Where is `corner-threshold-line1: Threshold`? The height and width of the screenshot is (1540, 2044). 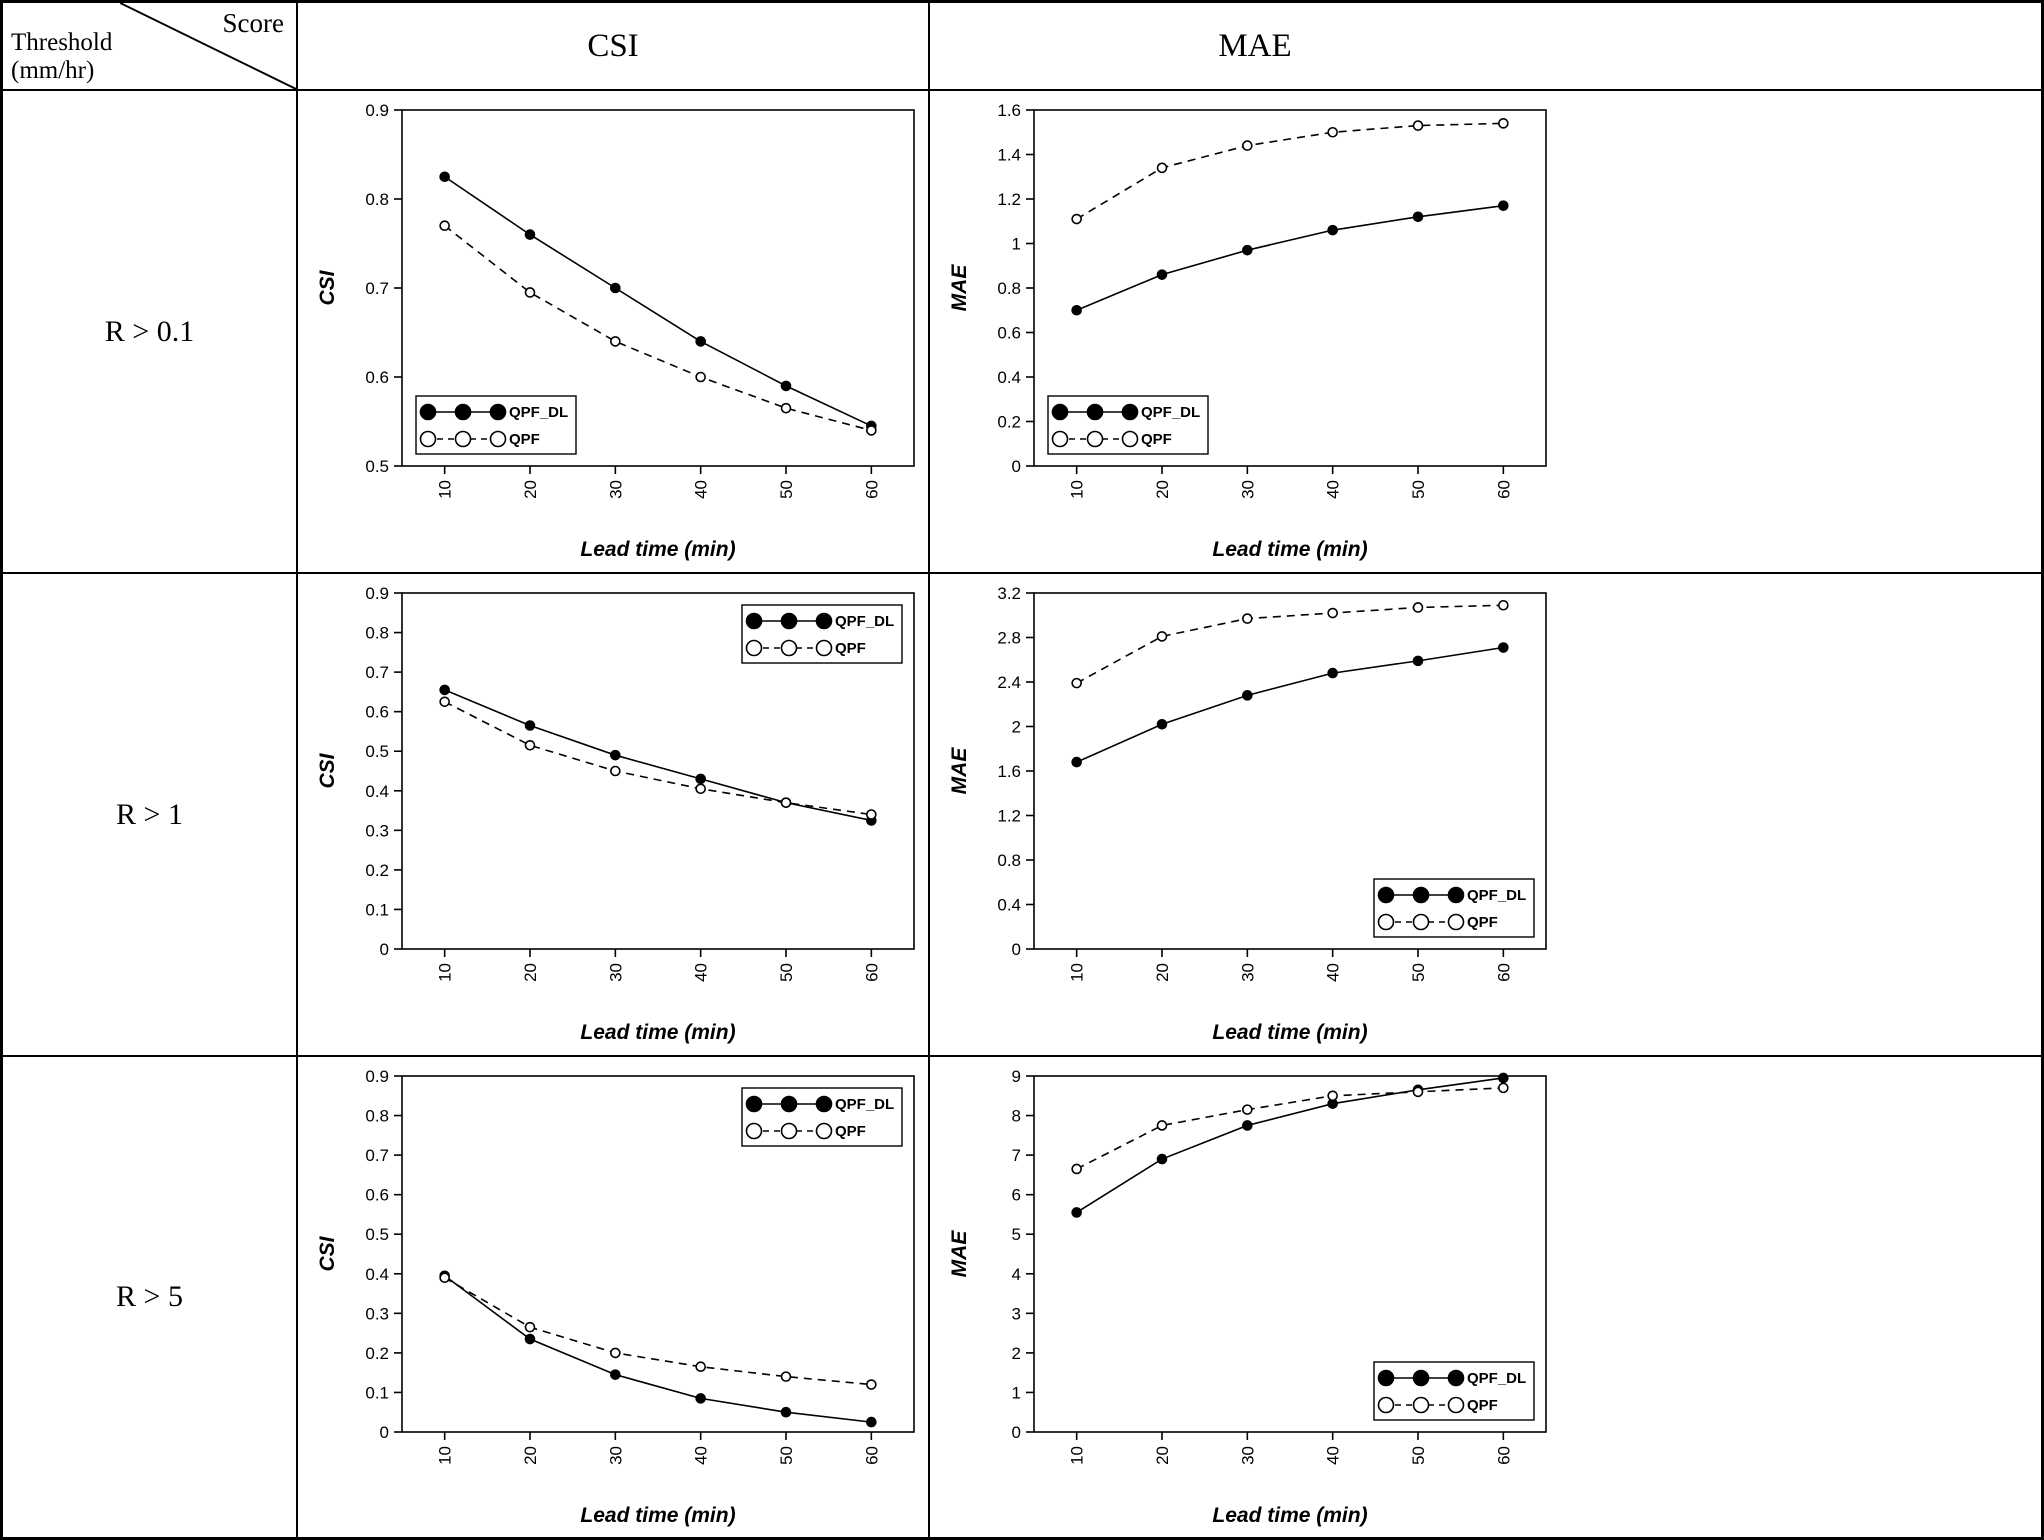 corner-threshold-line1: Threshold is located at coordinates (62, 42).